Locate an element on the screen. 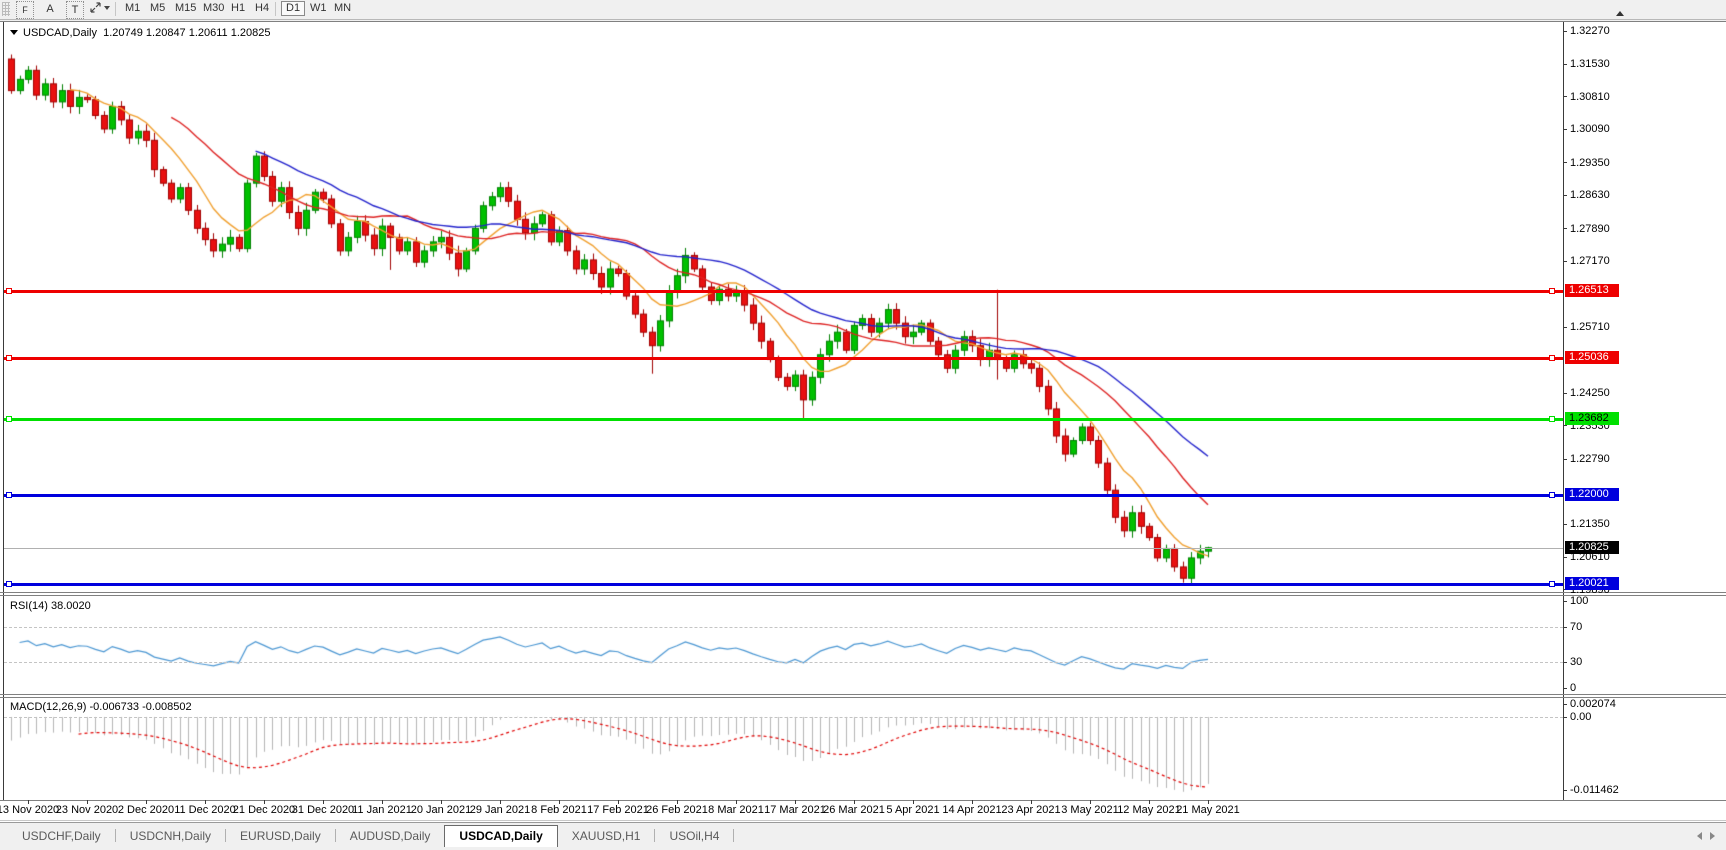 This screenshot has width=1726, height=850. tab-usdcnh-daily: USDCNH,Daily is located at coordinates (170, 836).